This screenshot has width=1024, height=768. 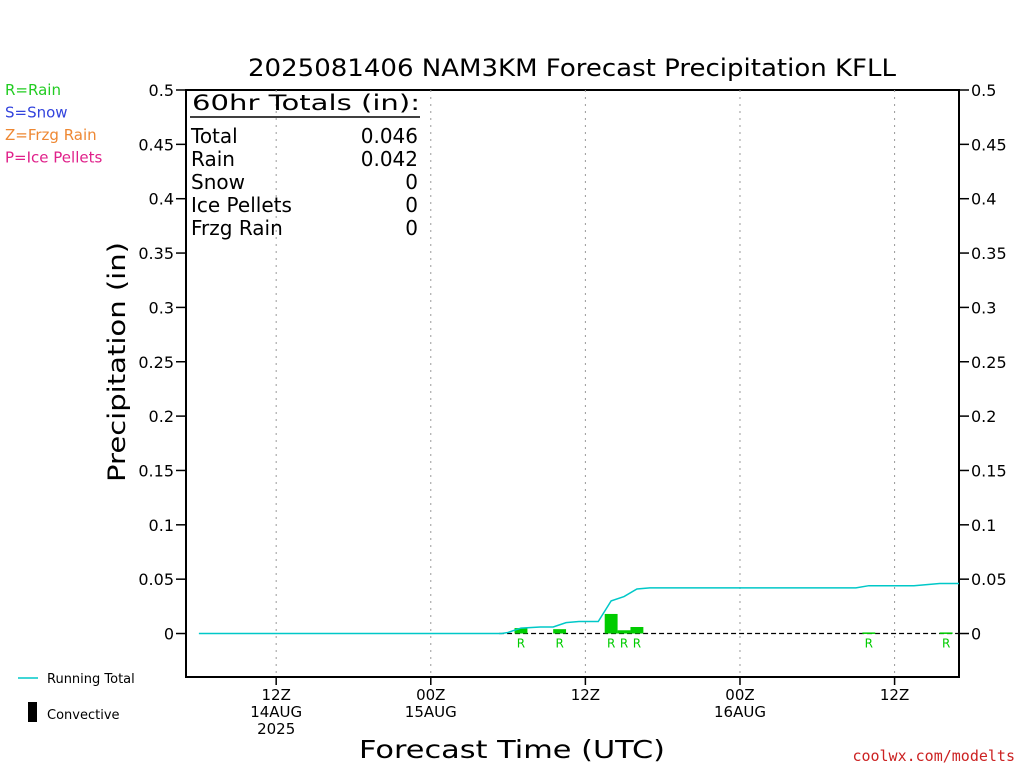 What do you see at coordinates (933, 756) in the screenshot?
I see `credit-text: coolwx.com/modelts` at bounding box center [933, 756].